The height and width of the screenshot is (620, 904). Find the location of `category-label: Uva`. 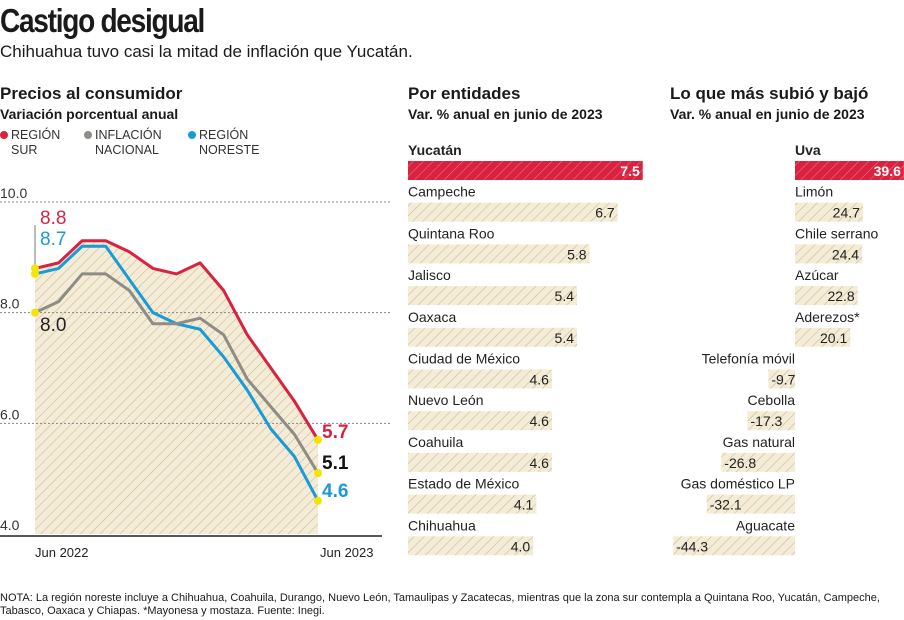

category-label: Uva is located at coordinates (808, 150).